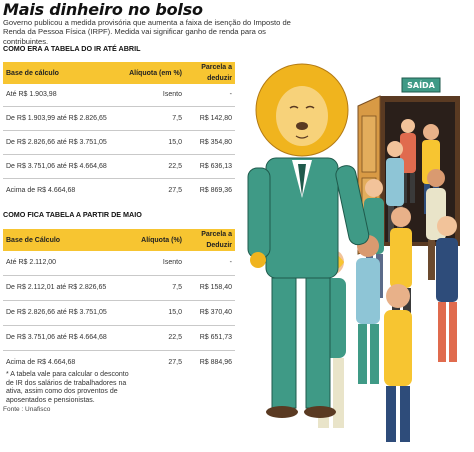  Describe the element at coordinates (63, 95) in the screenshot. I see `cell-base: Até R$ 1.903,98` at that location.